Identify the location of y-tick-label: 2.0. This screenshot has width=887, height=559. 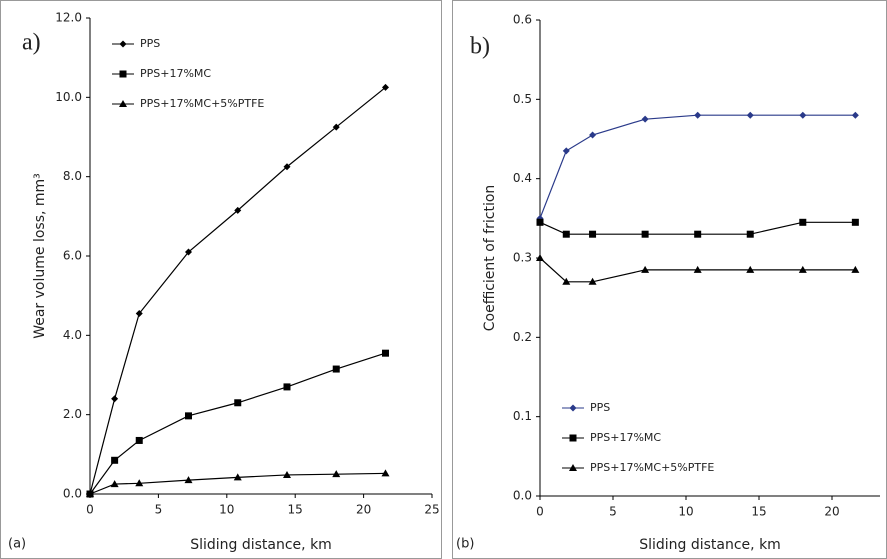
(72, 414).